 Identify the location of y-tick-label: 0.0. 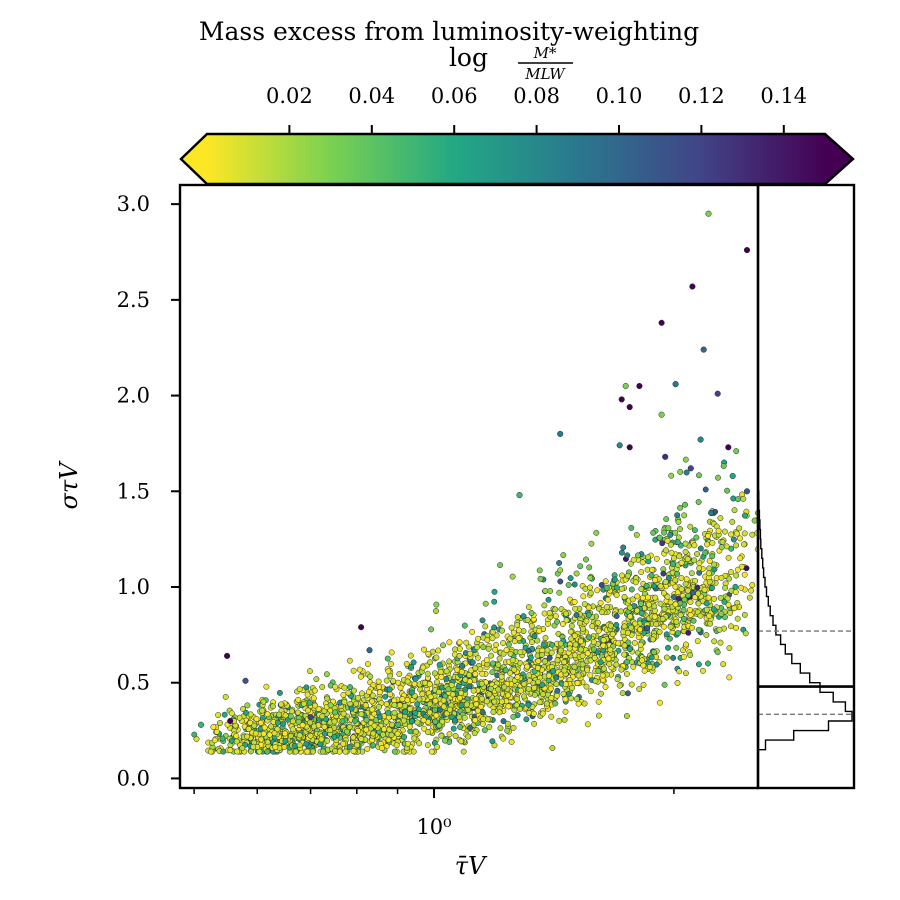
(133, 778).